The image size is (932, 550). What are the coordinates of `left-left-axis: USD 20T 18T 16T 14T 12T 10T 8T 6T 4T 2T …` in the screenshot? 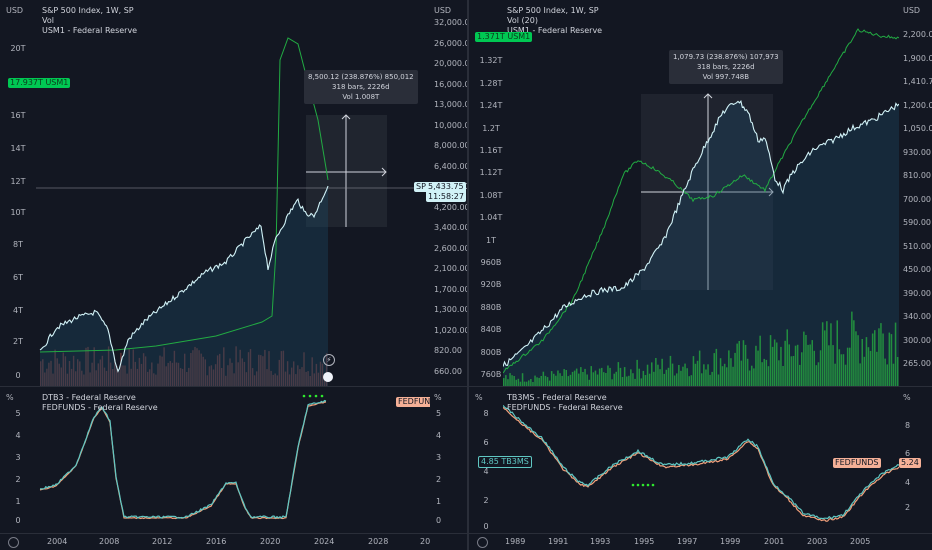 It's located at (35, 193).